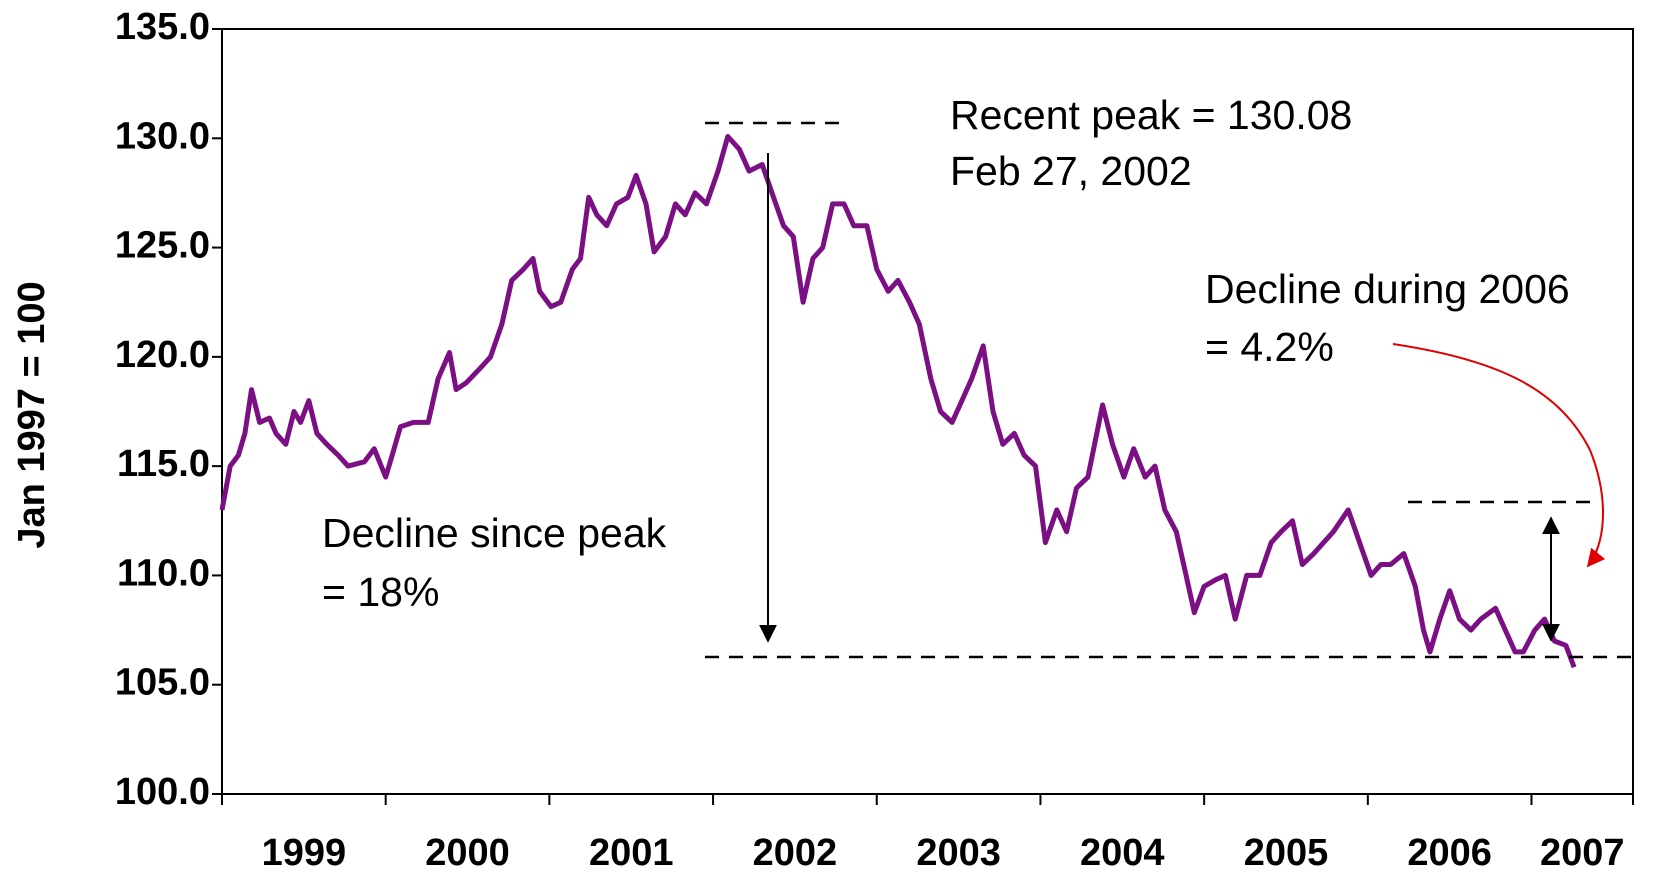 Image resolution: width=1654 pixels, height=890 pixels. Describe the element at coordinates (380, 592) in the screenshot. I see `annotation: = 18%` at that location.